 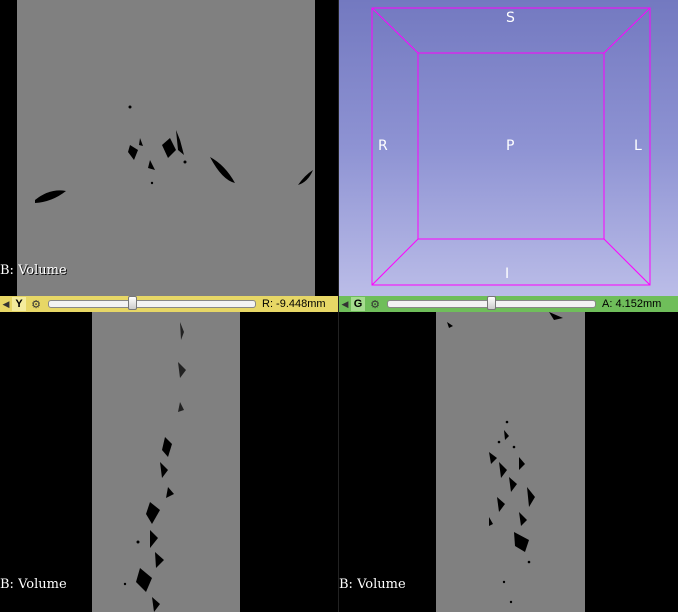 What do you see at coordinates (174, 154) in the screenshot?
I see `red-slice-structures` at bounding box center [174, 154].